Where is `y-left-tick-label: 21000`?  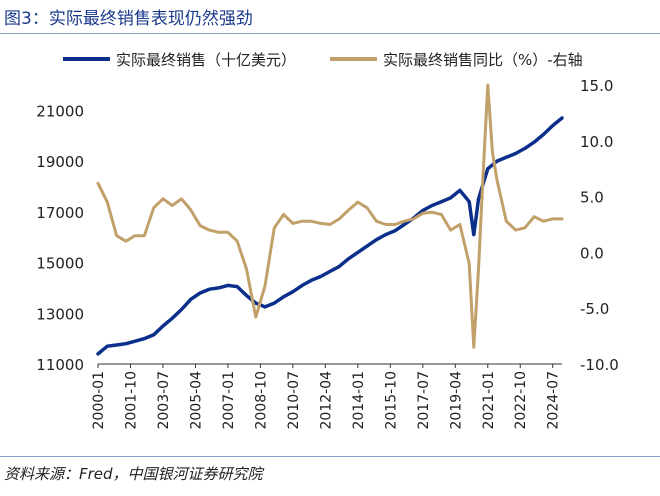
y-left-tick-label: 21000 is located at coordinates (60, 111).